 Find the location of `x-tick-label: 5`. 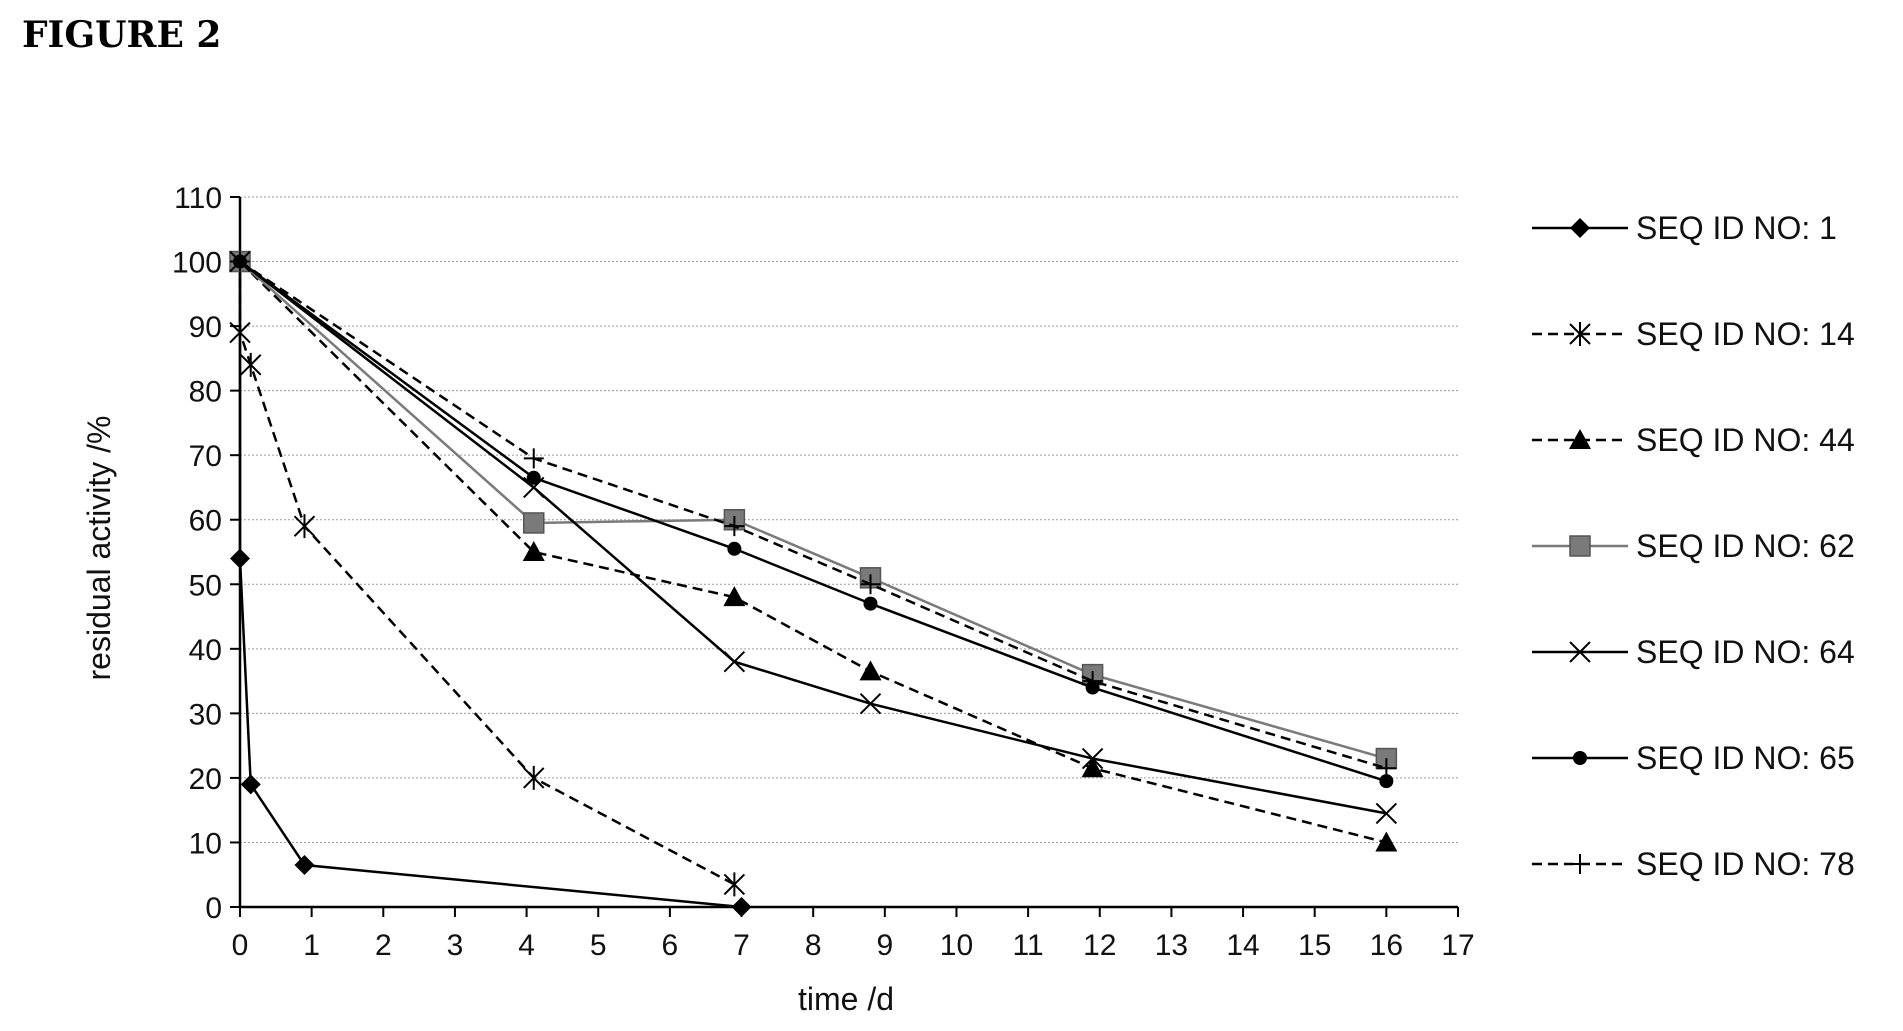

x-tick-label: 5 is located at coordinates (598, 945).